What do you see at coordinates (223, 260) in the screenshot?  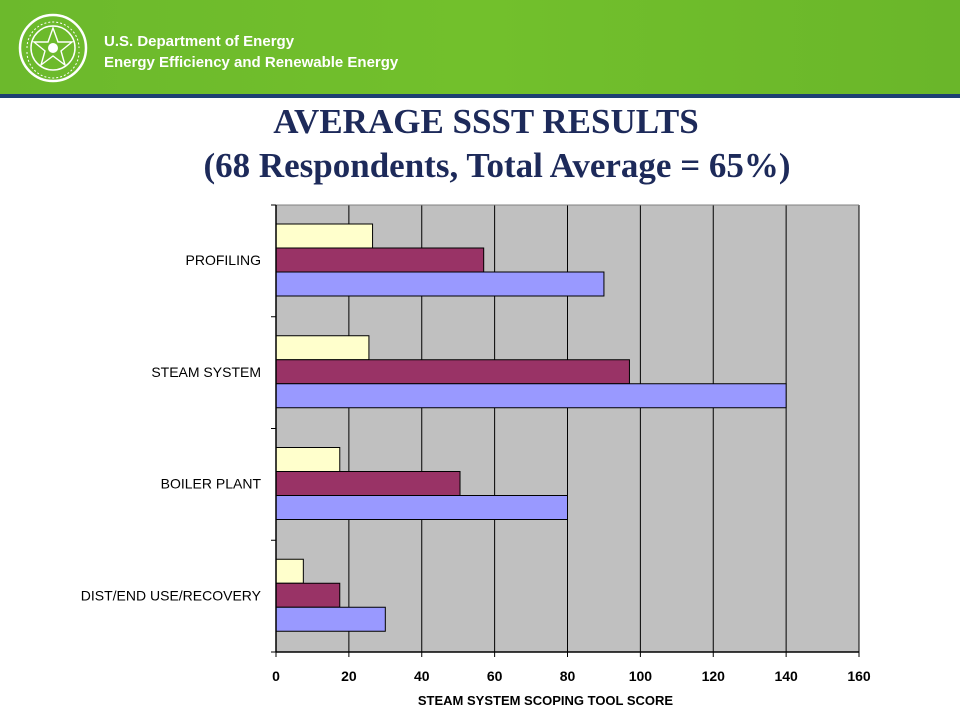 I see `category-label: PROFILING` at bounding box center [223, 260].